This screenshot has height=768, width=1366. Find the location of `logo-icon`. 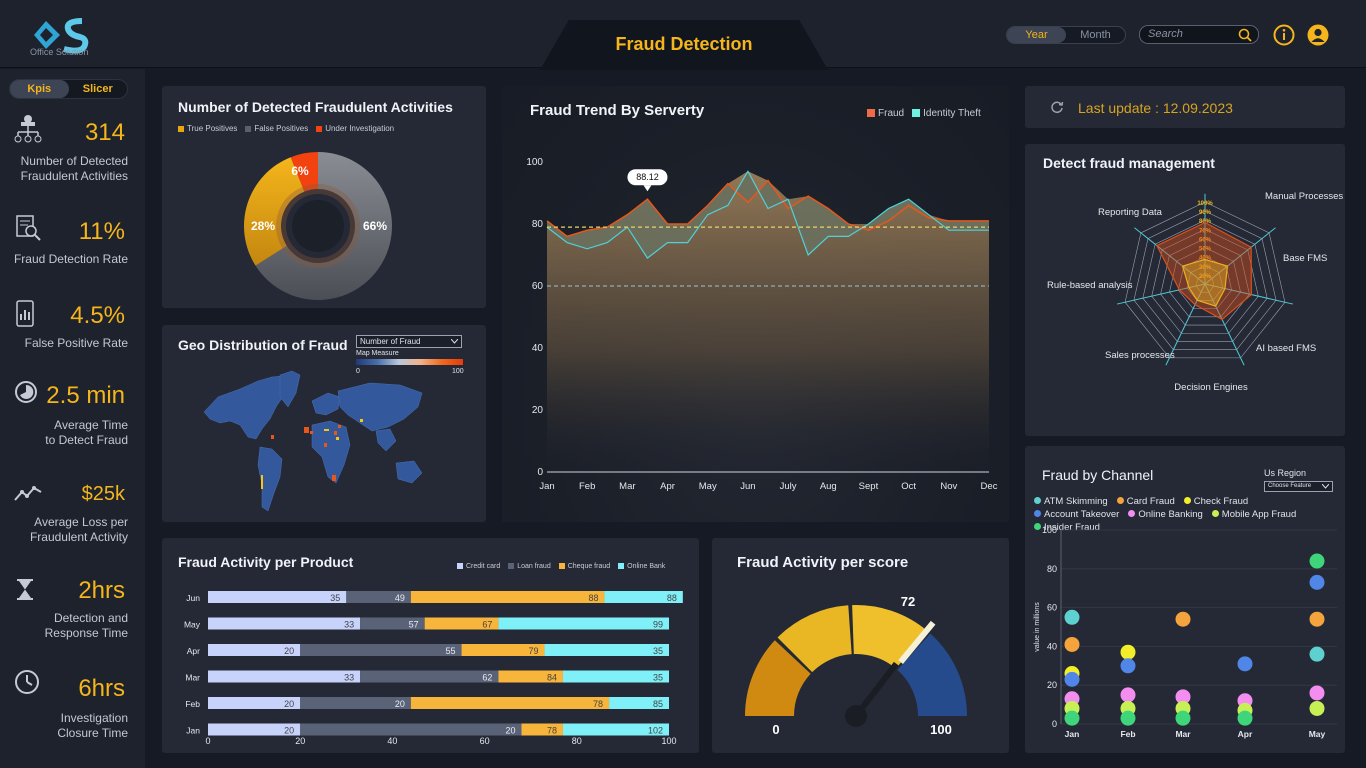

logo-icon is located at coordinates (61, 36).